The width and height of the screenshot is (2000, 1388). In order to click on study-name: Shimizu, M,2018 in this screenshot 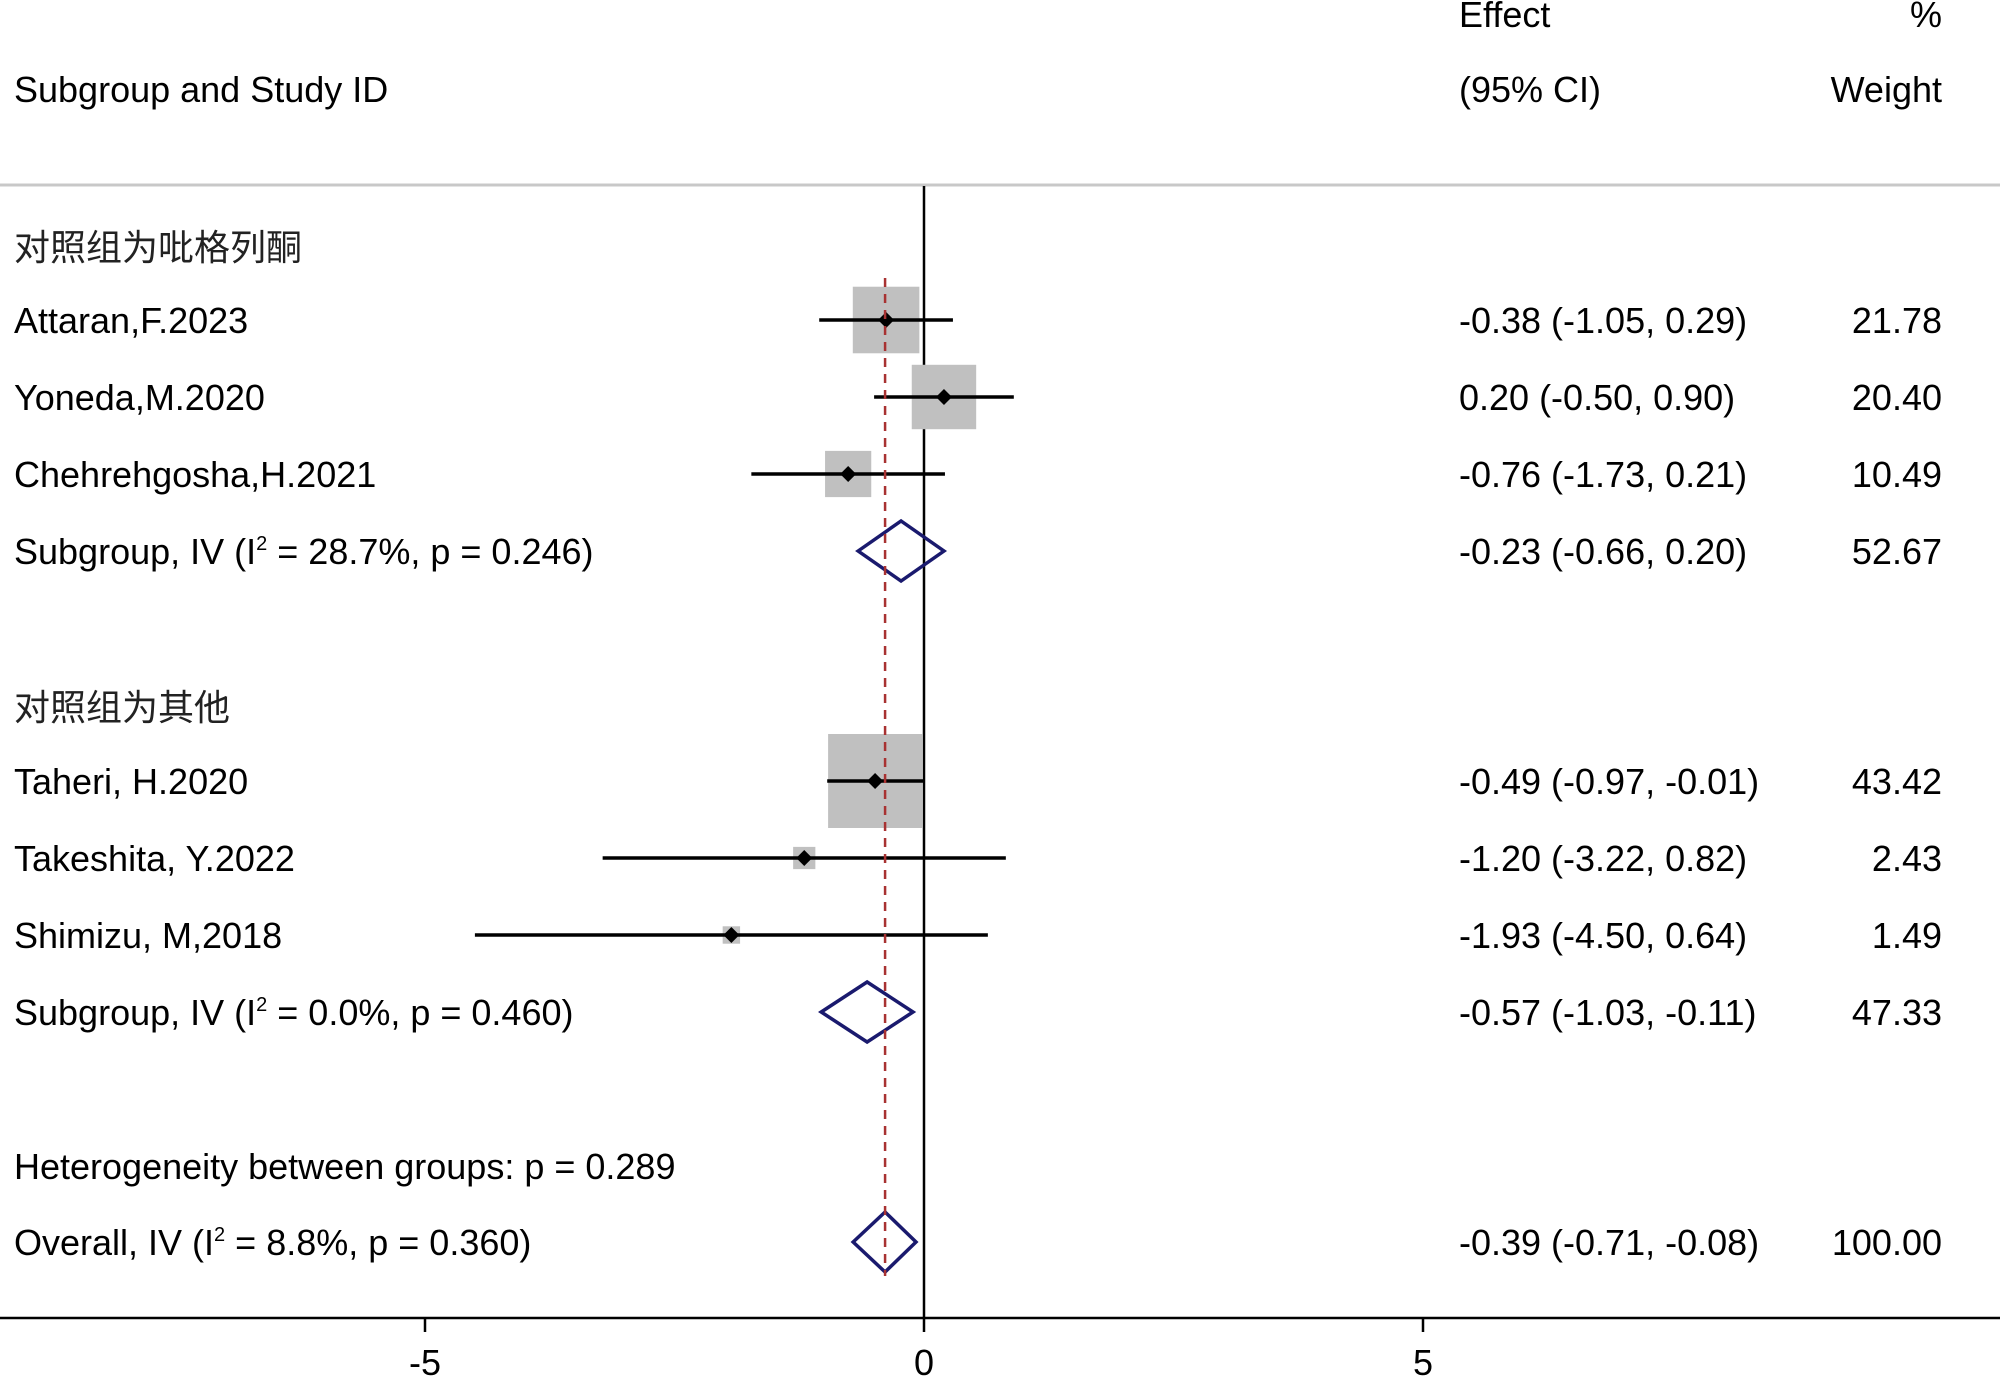, I will do `click(148, 935)`.